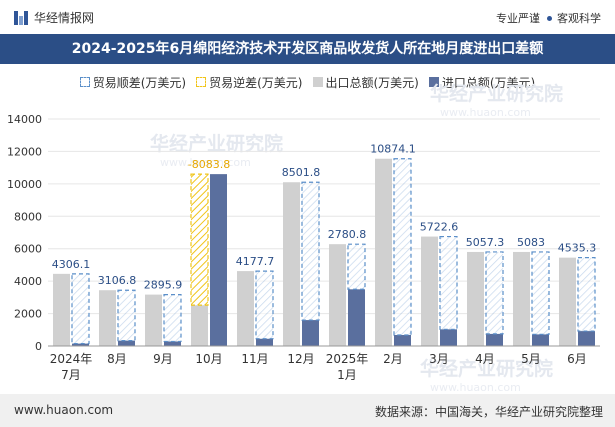  I want to click on legend-label-surplus: 贸易顺差(万美元), so click(139, 82).